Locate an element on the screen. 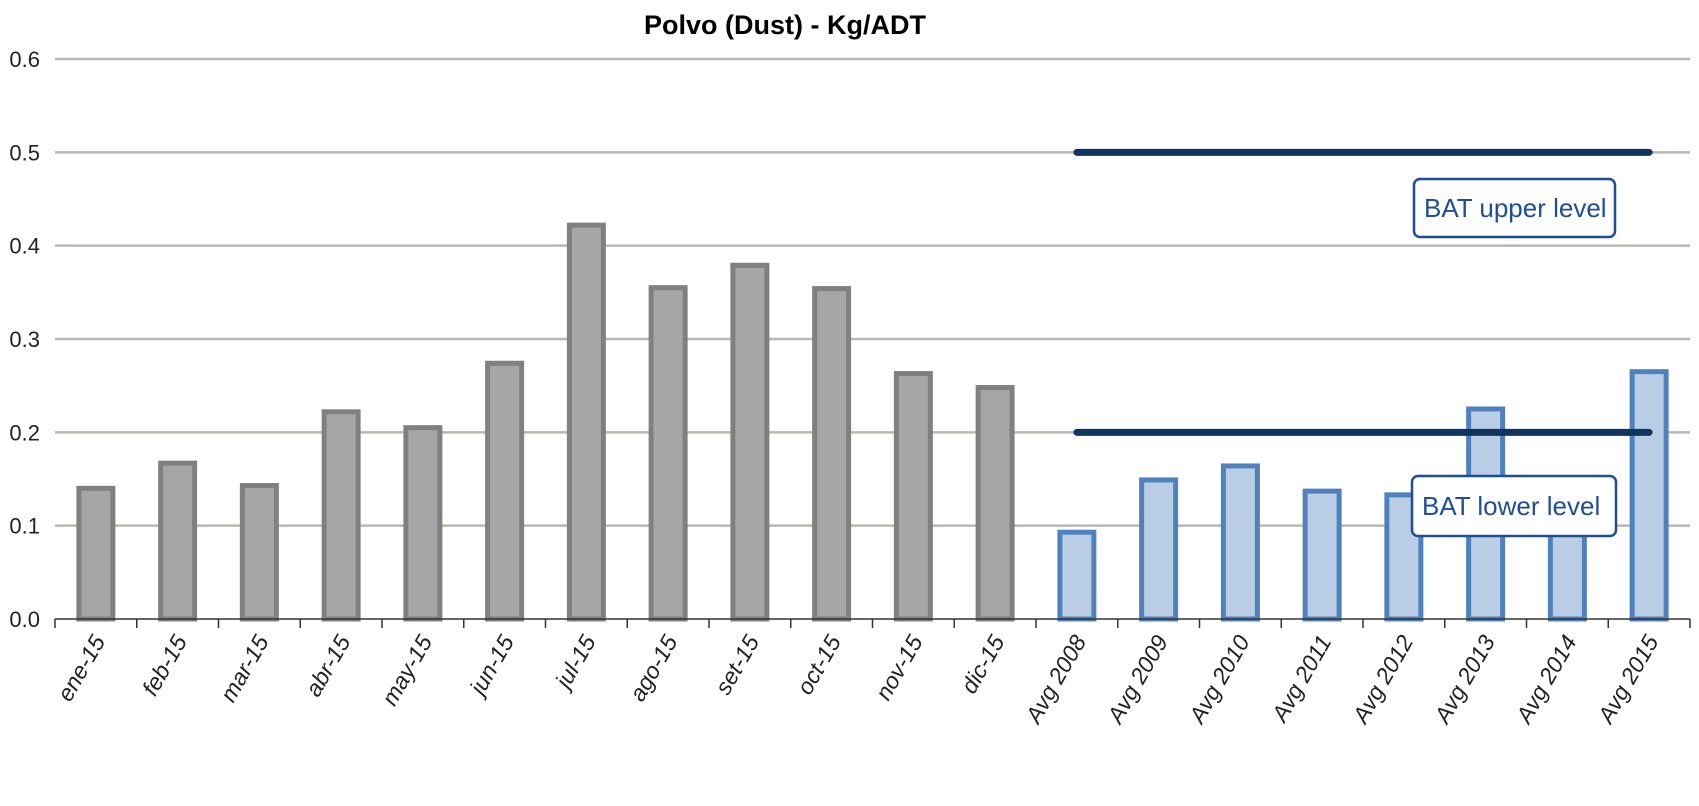 This screenshot has width=1699, height=806. y-tick-label: 0.6 is located at coordinates (24, 59).